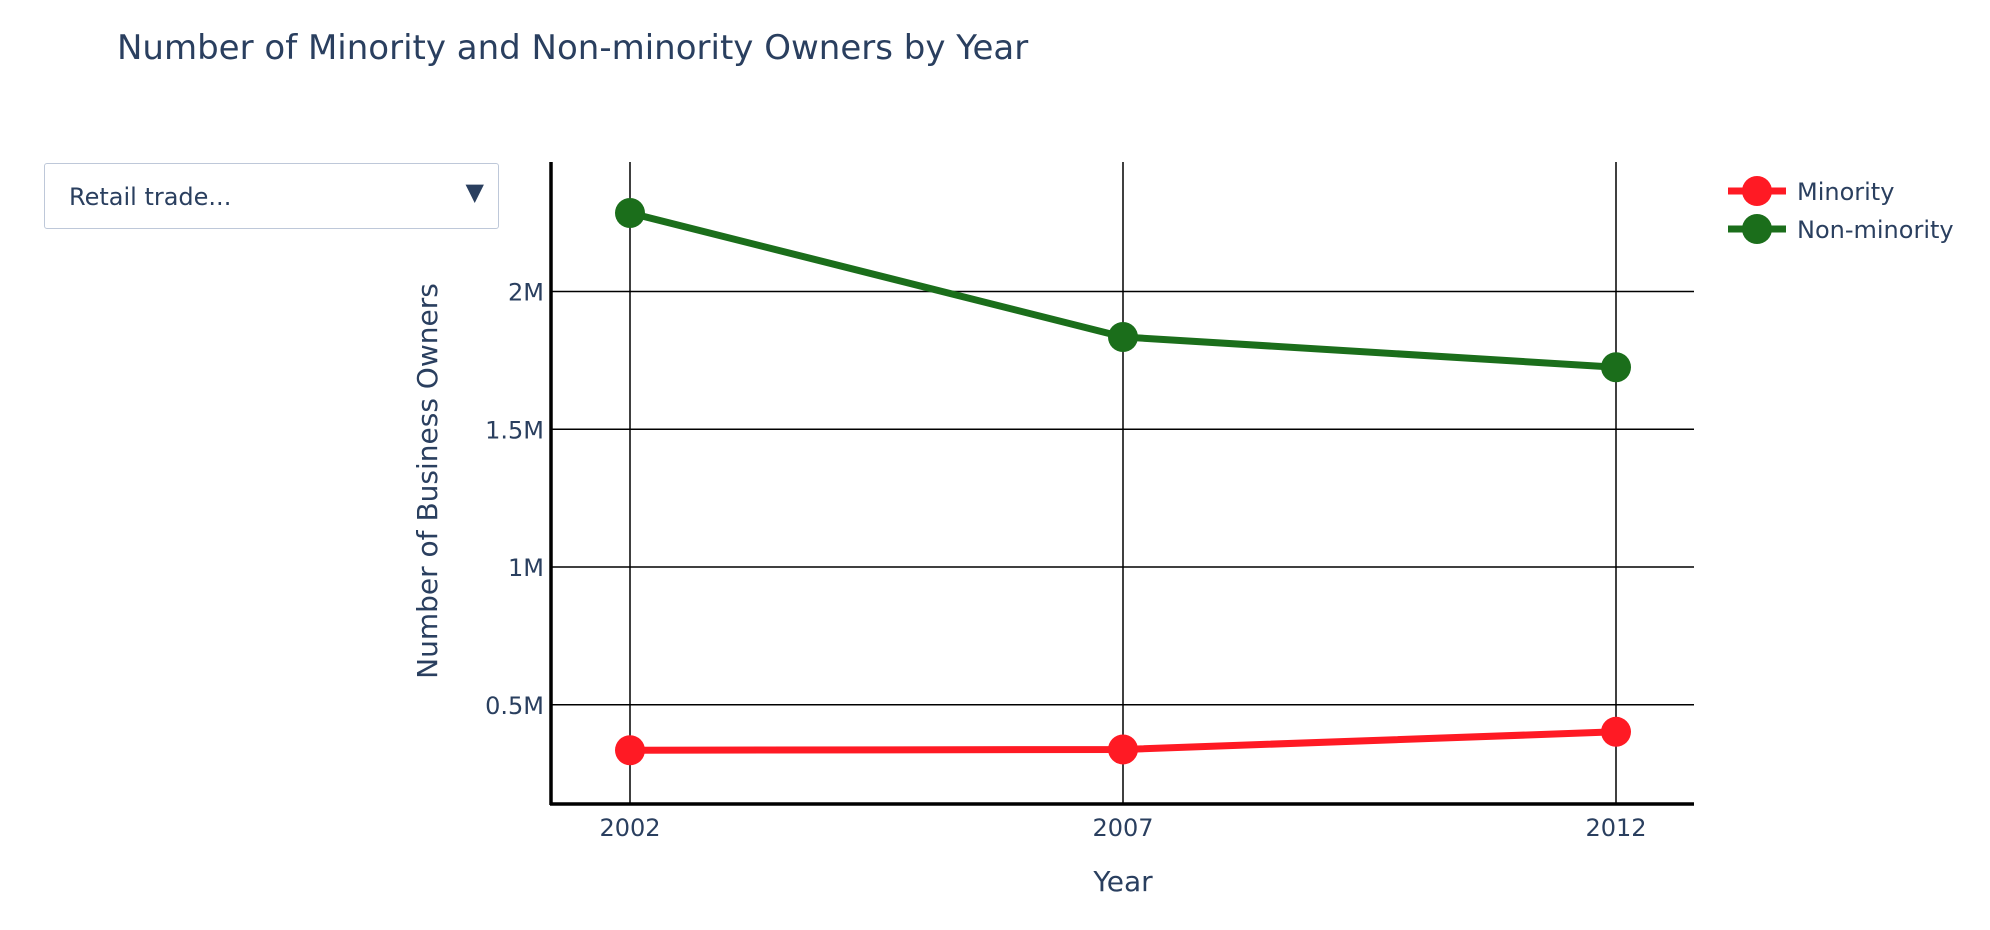  Describe the element at coordinates (1122, 828) in the screenshot. I see `x-tick-label: 2007` at that location.